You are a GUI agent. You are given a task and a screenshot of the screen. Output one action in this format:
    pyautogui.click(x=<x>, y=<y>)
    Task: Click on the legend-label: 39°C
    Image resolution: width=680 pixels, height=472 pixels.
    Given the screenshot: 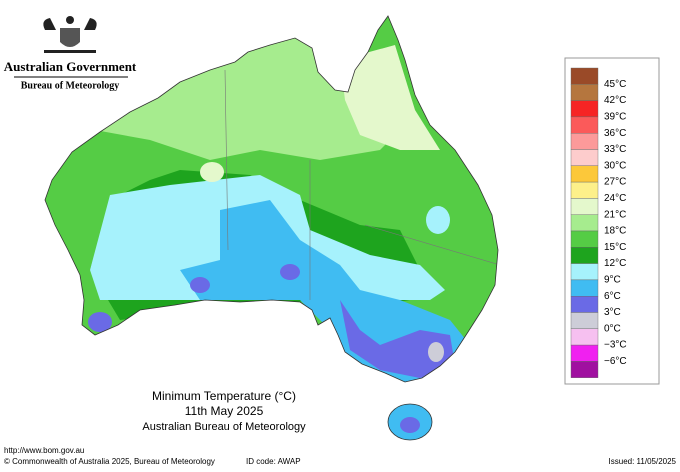 What is the action you would take?
    pyautogui.click(x=615, y=117)
    